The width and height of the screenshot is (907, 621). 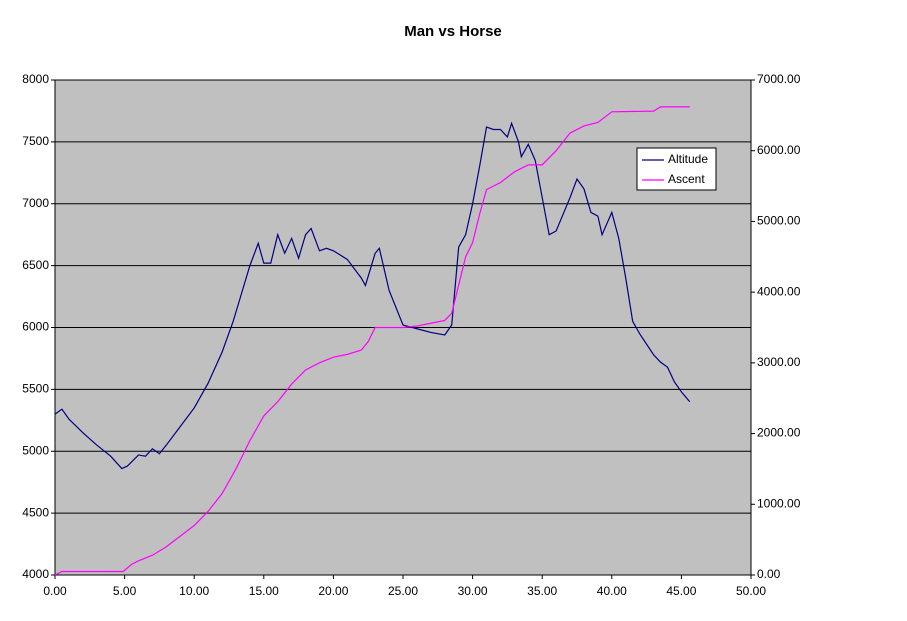 I want to click on y-tick-label: 4000, so click(x=35, y=574).